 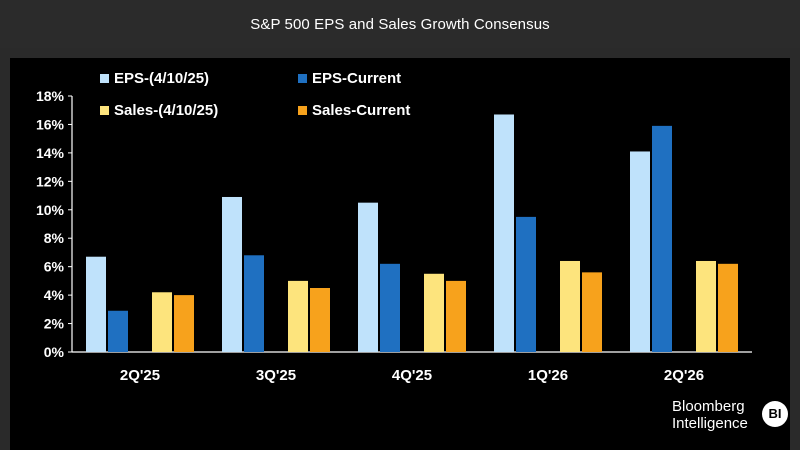 I want to click on bar-sales-4-10-25-1q26, so click(x=570, y=306).